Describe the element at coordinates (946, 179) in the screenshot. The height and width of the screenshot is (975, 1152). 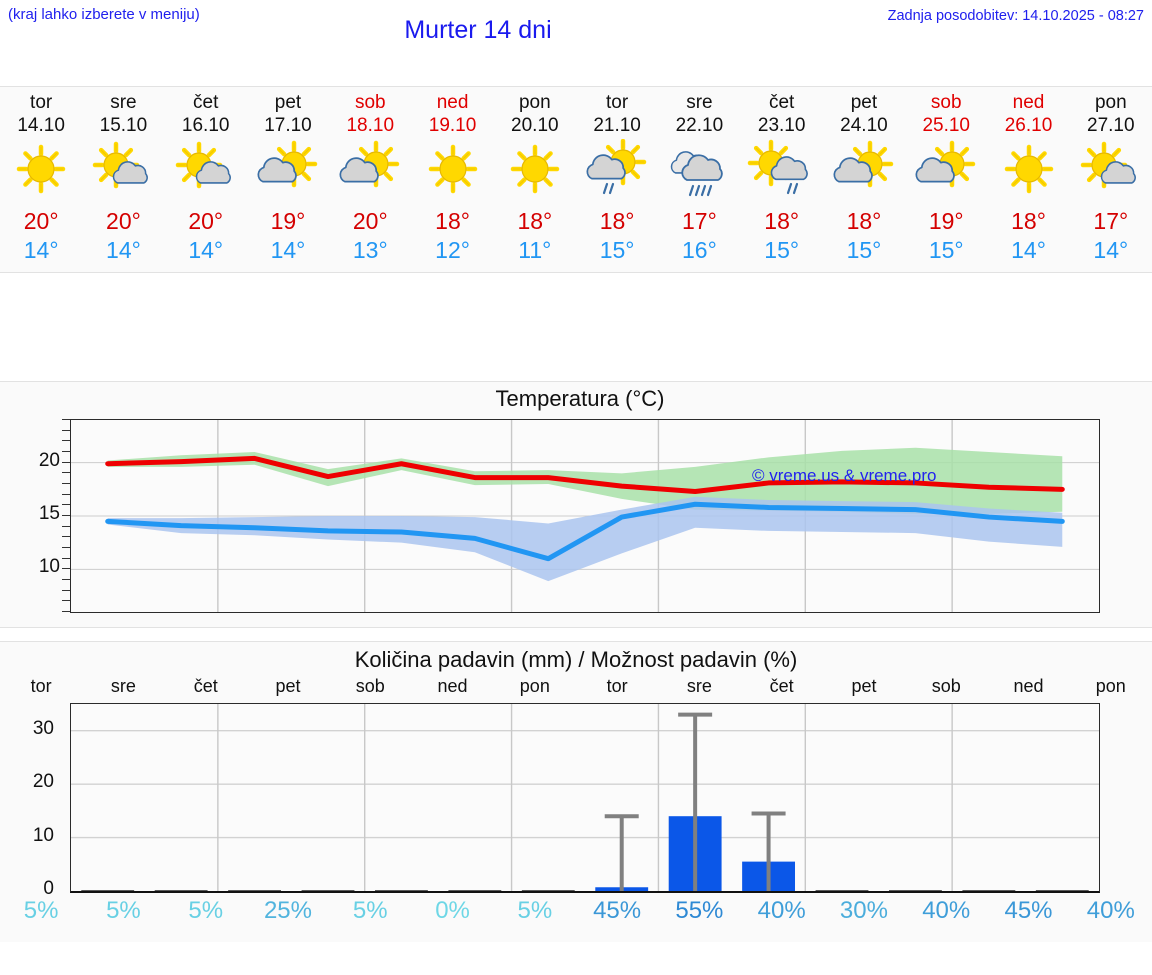
I see `day-column: sob 25.10 19° 15°` at that location.